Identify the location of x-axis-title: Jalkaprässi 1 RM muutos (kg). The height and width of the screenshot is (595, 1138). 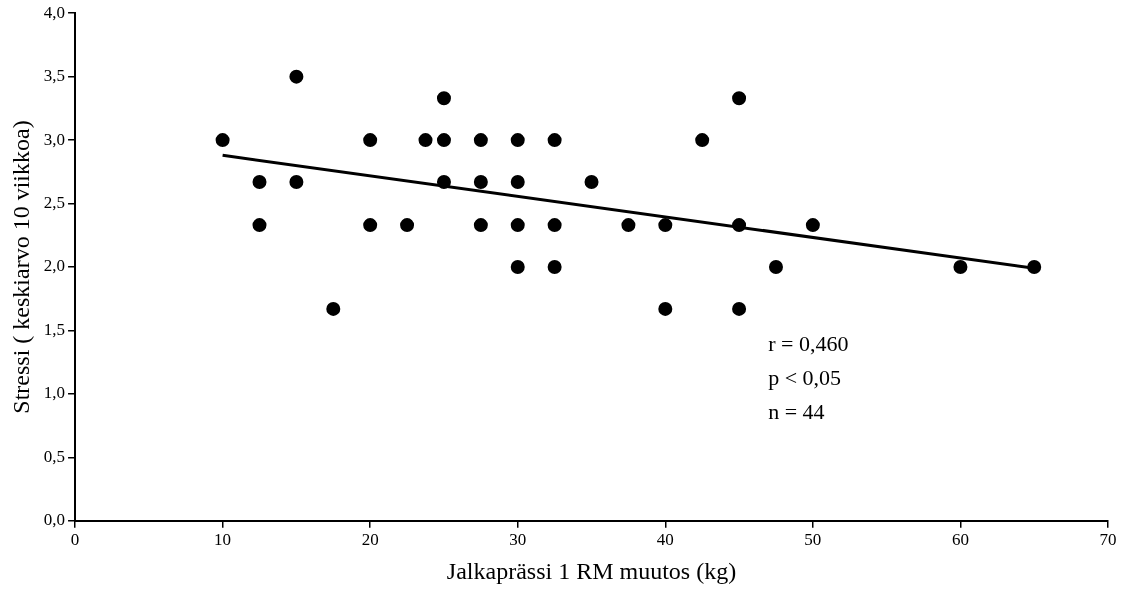
(591, 570).